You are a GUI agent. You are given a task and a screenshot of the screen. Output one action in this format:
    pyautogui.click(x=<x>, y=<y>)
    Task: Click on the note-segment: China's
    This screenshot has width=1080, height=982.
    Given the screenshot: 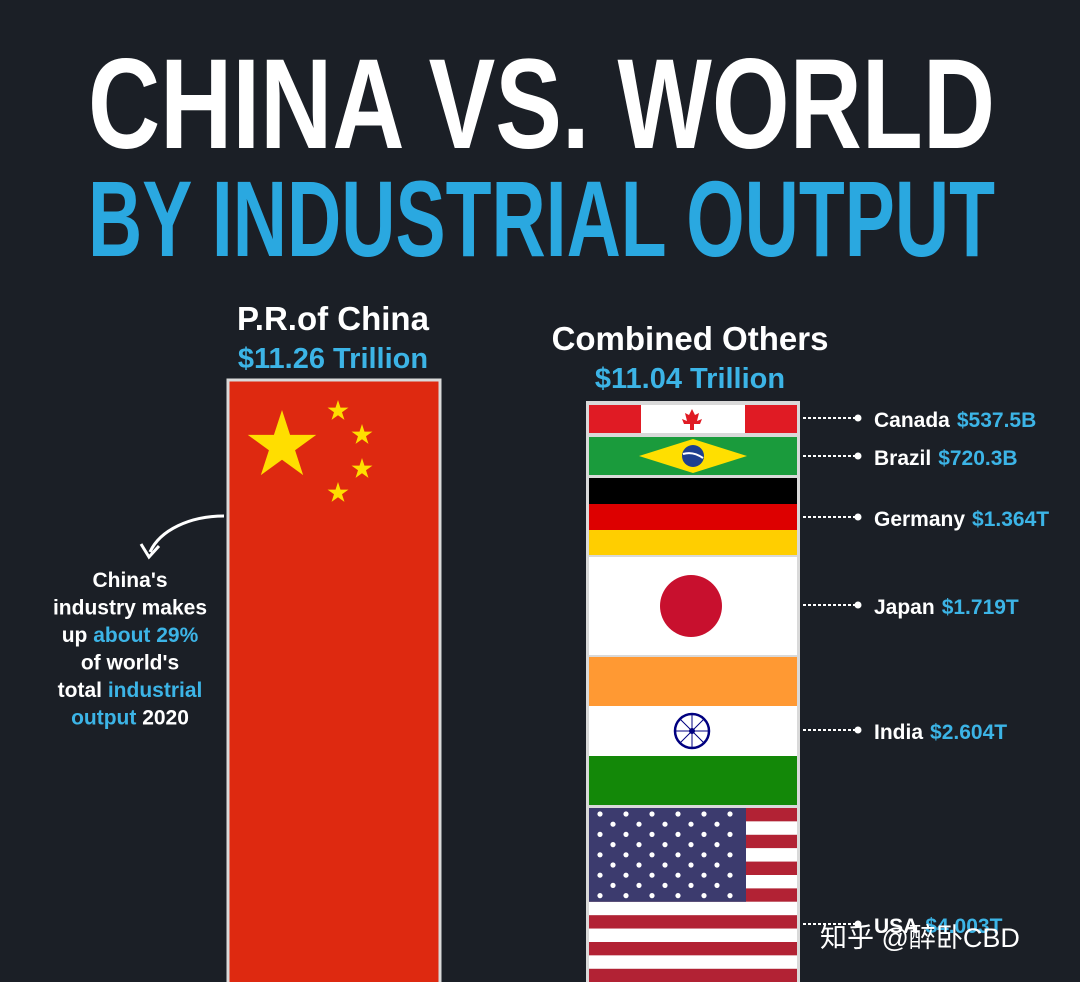 What is the action you would take?
    pyautogui.click(x=129, y=580)
    